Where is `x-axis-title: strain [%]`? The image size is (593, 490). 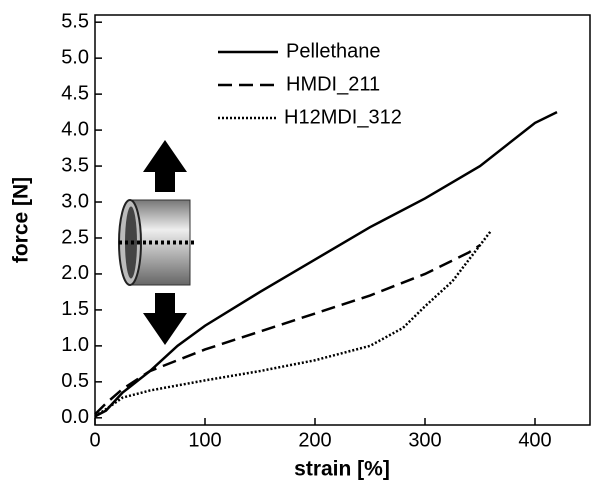 x-axis-title: strain [%] is located at coordinates (342, 469).